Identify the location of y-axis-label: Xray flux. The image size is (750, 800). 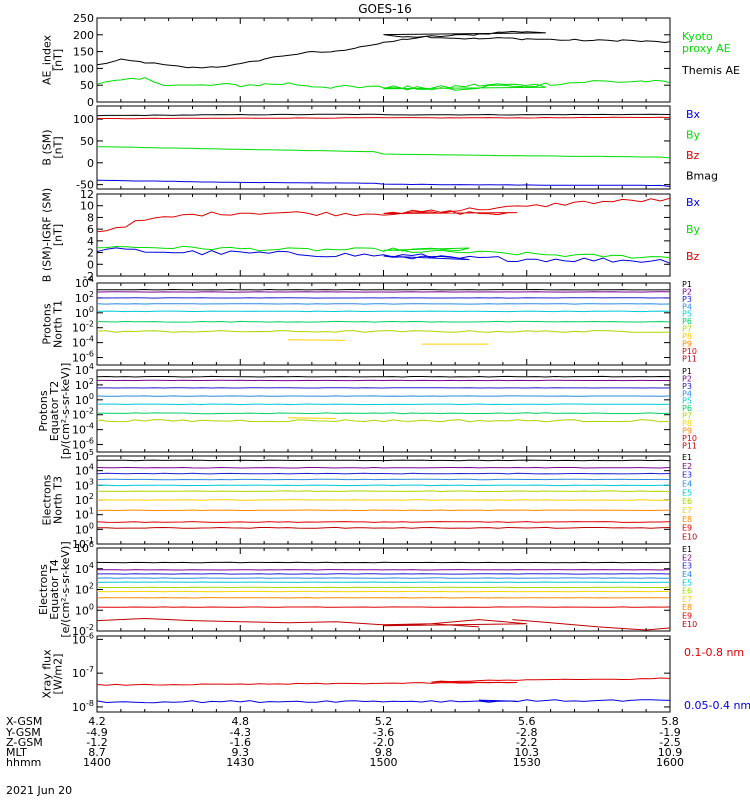
(47, 674).